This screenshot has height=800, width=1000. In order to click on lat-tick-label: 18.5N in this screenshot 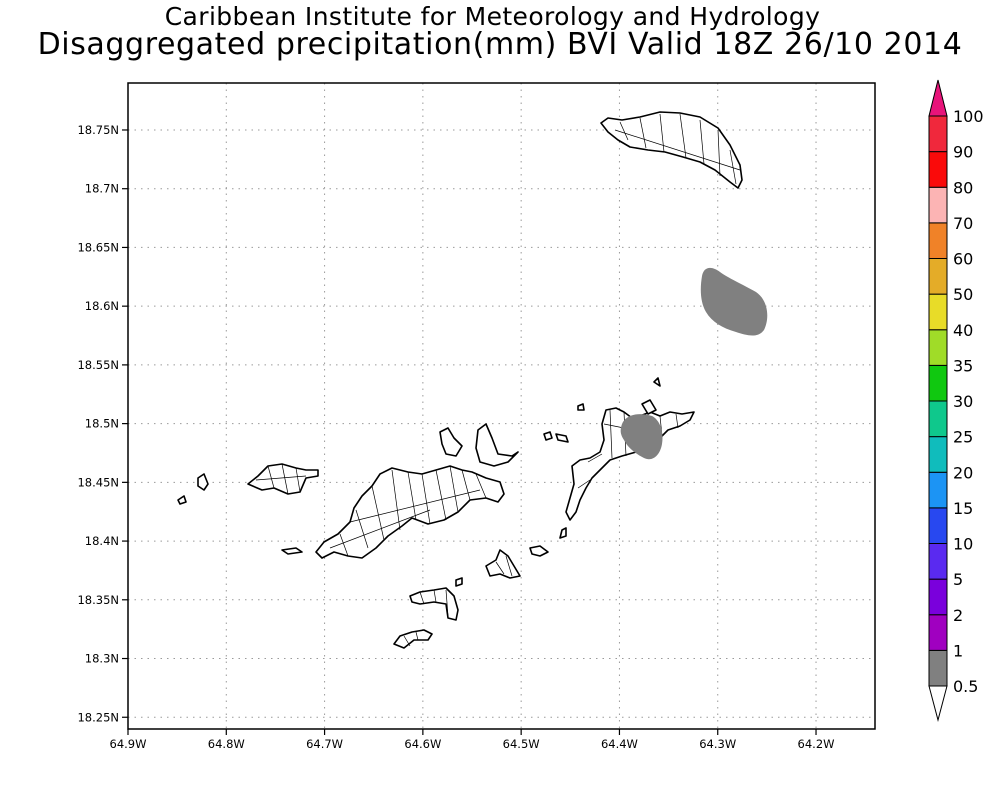, I will do `click(102, 424)`.